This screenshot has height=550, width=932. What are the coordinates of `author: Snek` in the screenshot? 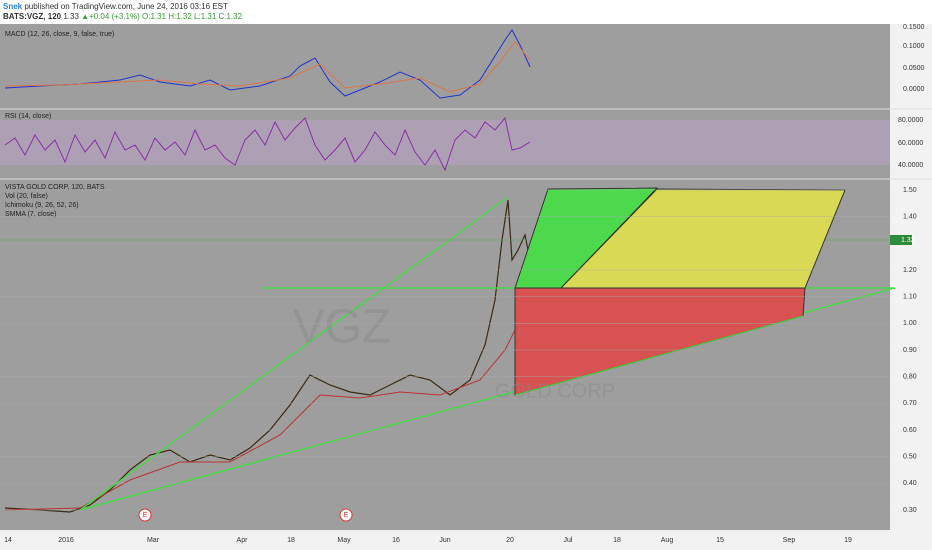 It's located at (13, 6).